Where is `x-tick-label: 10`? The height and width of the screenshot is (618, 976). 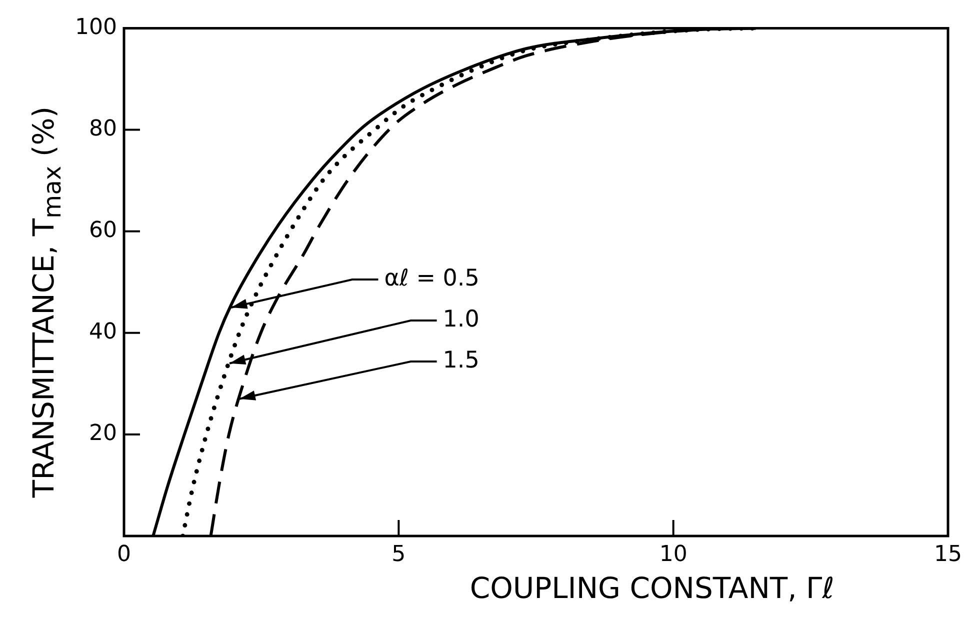 x-tick-label: 10 is located at coordinates (673, 554).